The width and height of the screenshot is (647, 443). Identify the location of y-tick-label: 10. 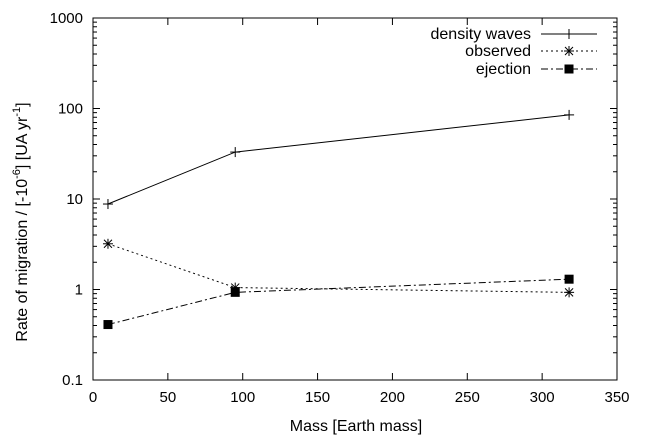
(74, 199).